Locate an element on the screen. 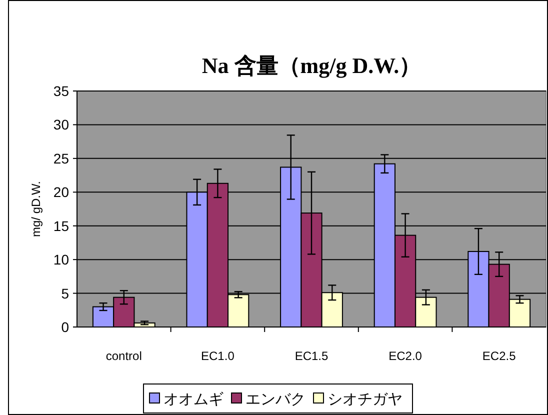 The width and height of the screenshot is (548, 415). legend-label: シオチガヤ is located at coordinates (365, 399).